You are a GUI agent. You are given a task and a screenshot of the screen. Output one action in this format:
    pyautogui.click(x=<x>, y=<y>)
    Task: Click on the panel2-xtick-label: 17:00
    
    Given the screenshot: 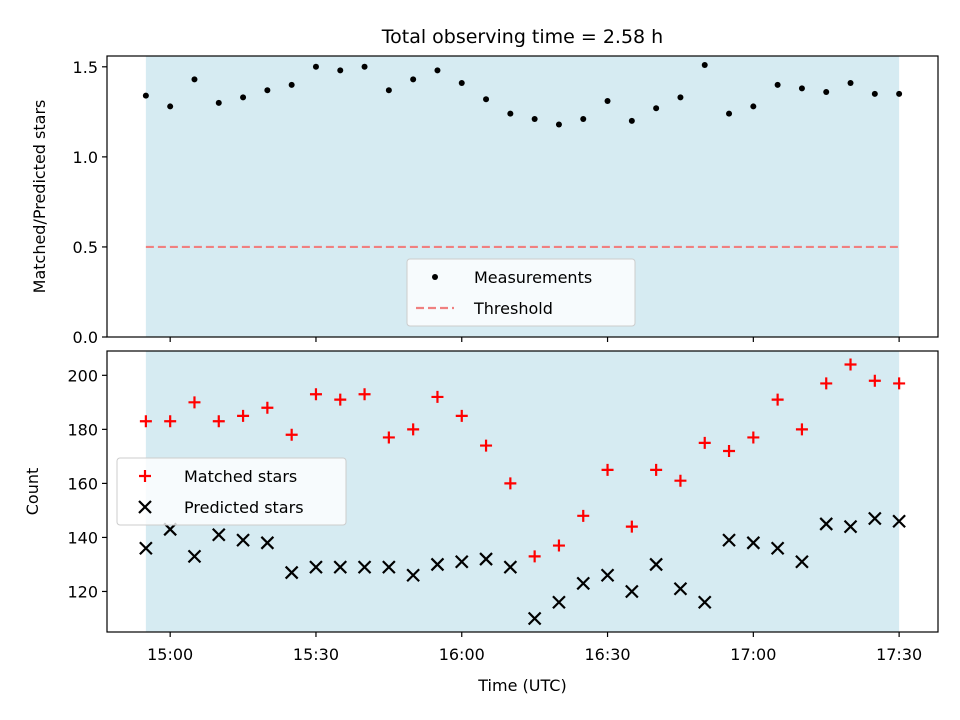 What is the action you would take?
    pyautogui.click(x=753, y=654)
    